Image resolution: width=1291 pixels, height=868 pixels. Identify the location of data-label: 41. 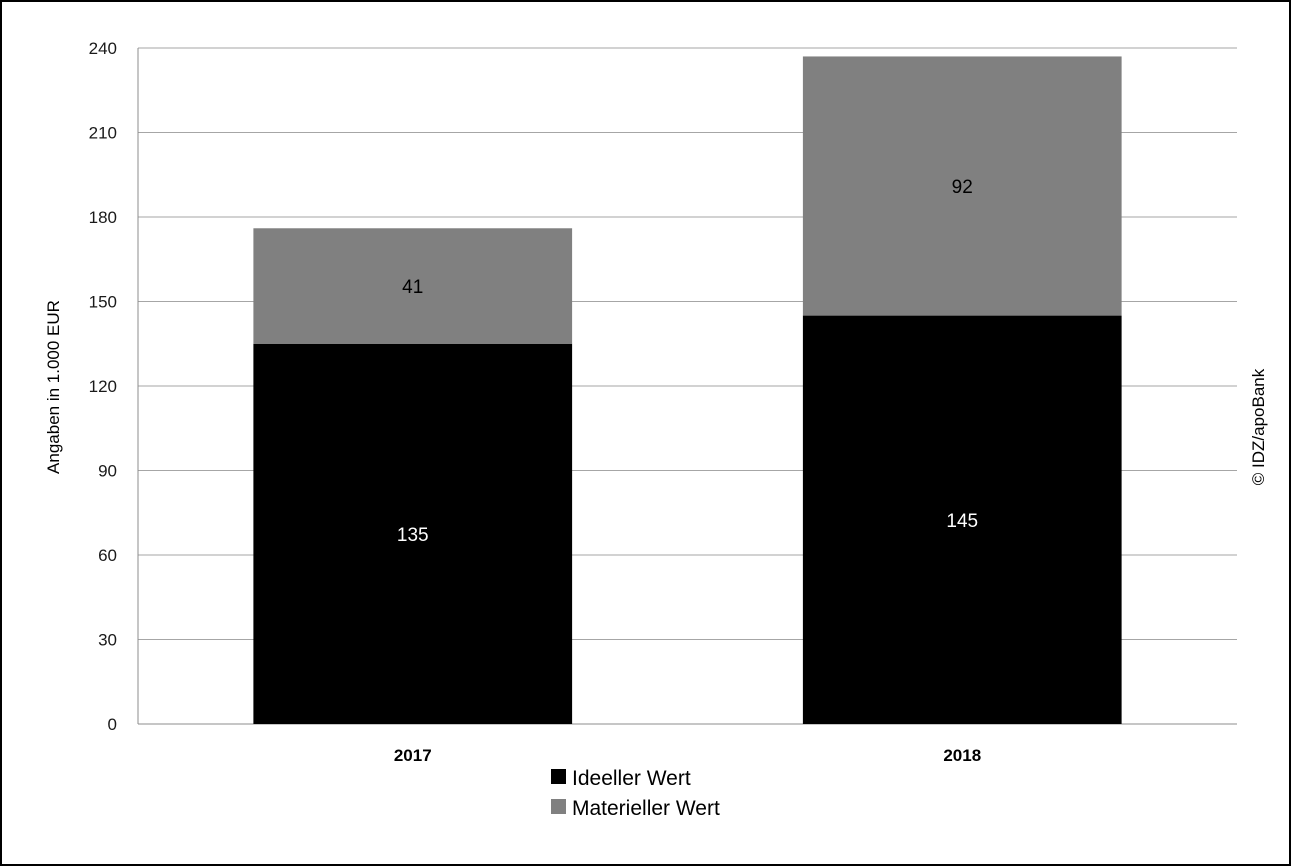
(412, 287).